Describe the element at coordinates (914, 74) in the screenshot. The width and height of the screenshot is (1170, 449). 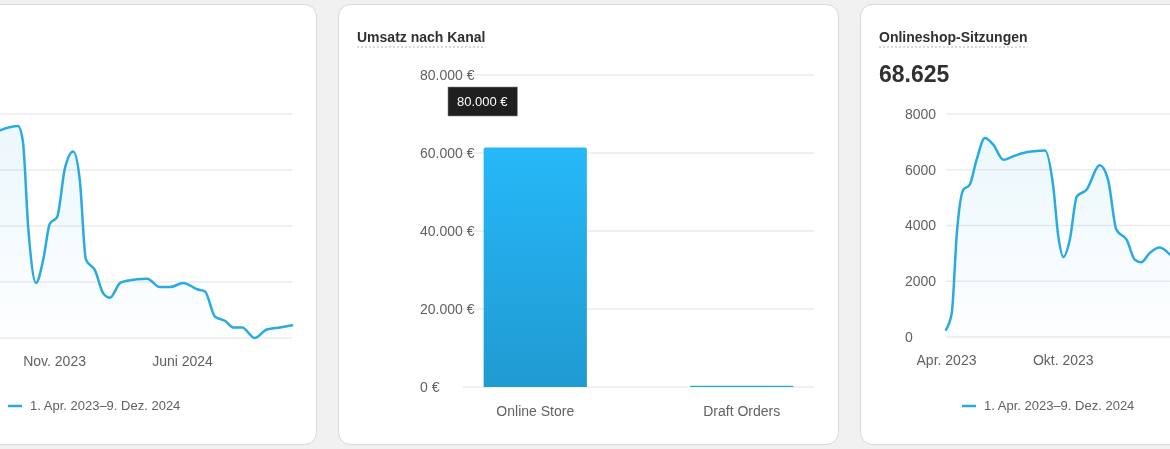
I see `chart-subtitle: 68.625` at that location.